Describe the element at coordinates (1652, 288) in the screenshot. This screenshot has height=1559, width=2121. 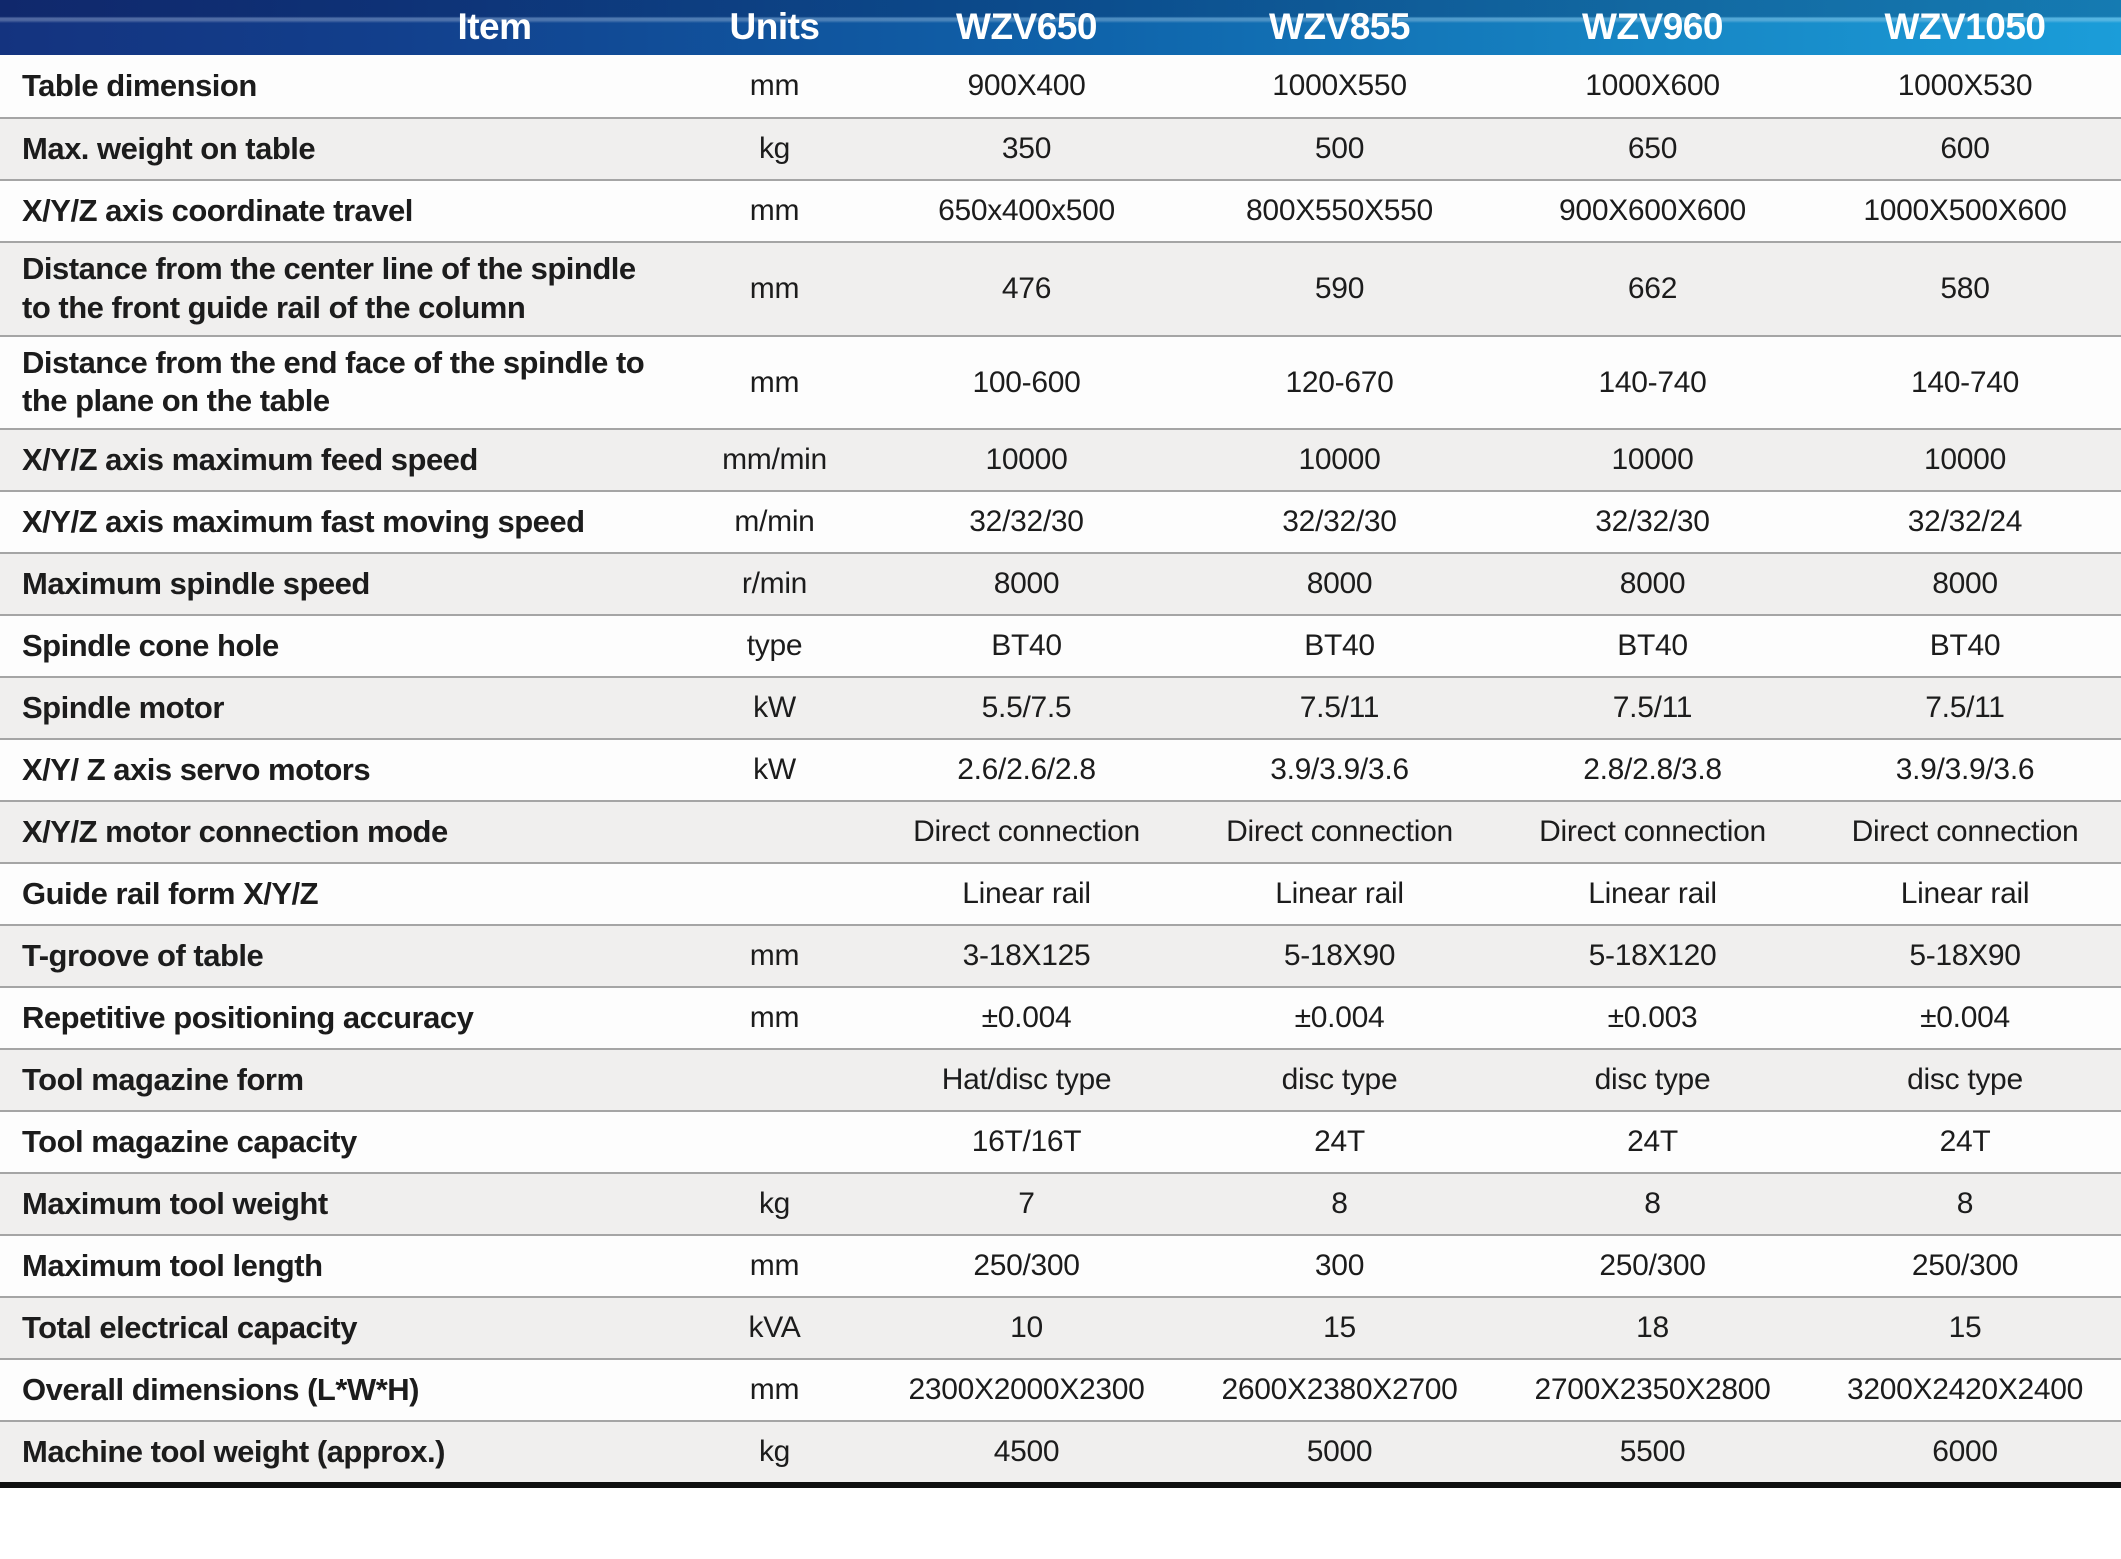
I see `model-value: 662` at that location.